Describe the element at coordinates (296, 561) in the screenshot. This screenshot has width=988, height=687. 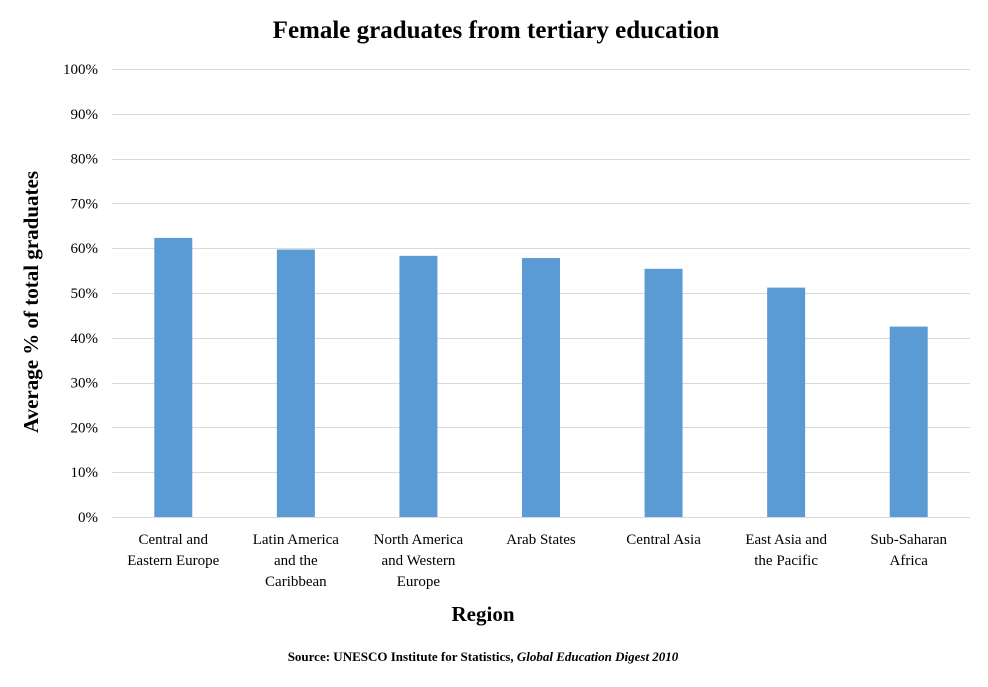
I see `x-category-label: Latin America and the Caribbean` at that location.